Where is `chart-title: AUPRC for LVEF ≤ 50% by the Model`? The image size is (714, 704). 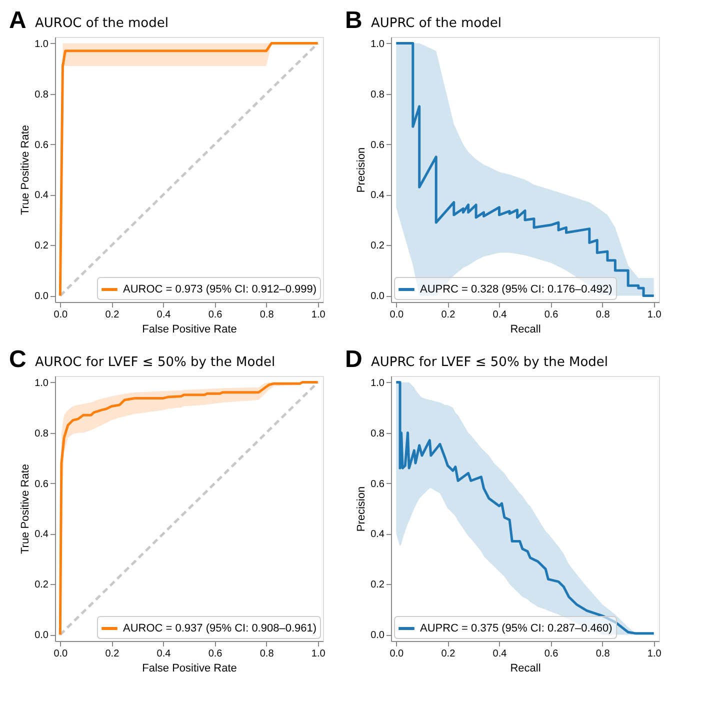
chart-title: AUPRC for LVEF ≤ 50% by the Model is located at coordinates (489, 362).